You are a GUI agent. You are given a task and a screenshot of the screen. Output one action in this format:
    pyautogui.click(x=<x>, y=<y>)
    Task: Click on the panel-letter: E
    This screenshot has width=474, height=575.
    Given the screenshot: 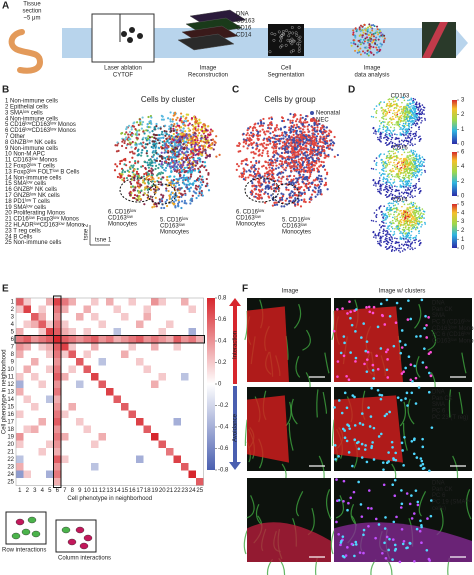 What is the action you would take?
    pyautogui.click(x=5, y=289)
    